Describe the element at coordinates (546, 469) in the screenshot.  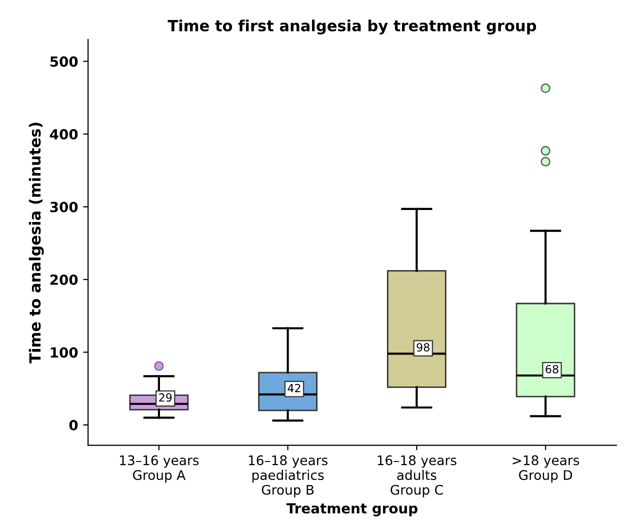
I see `x-tick-label: >18 years Group D` at that location.